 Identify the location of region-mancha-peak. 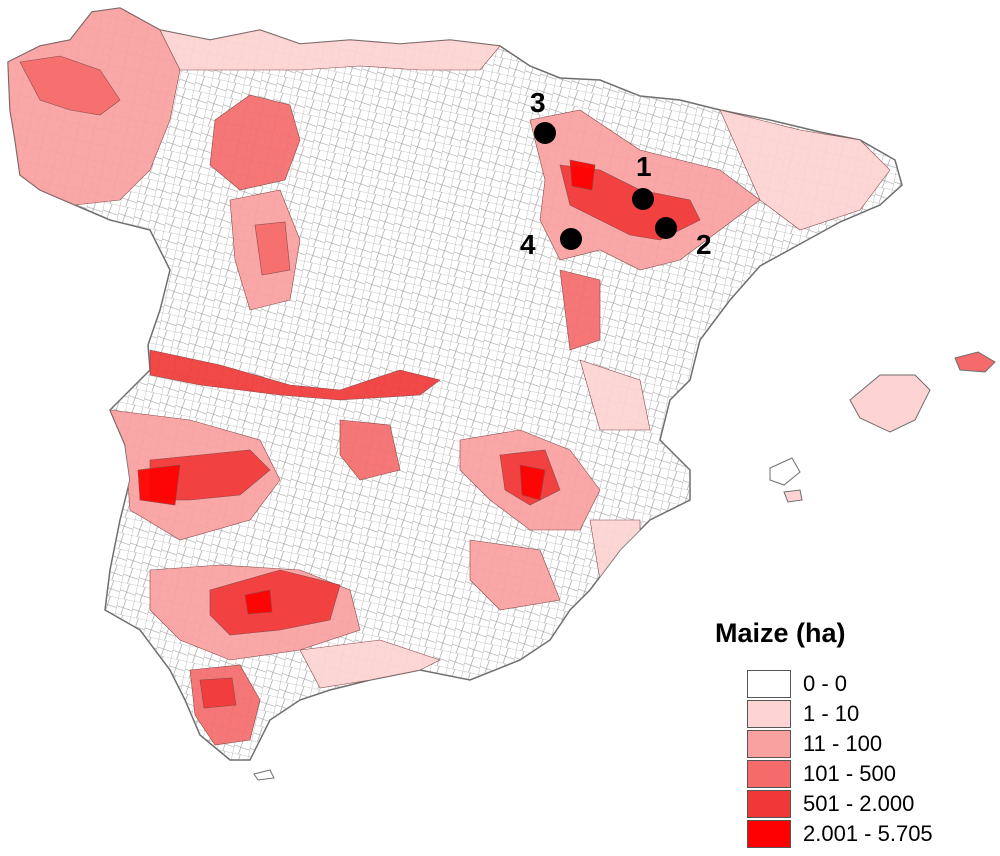
(532, 482).